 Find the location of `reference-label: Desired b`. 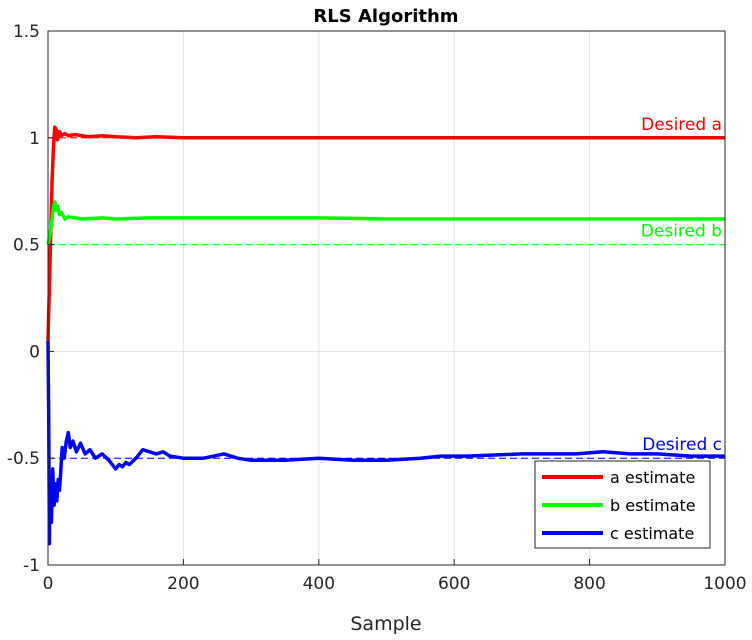

reference-label: Desired b is located at coordinates (681, 232).